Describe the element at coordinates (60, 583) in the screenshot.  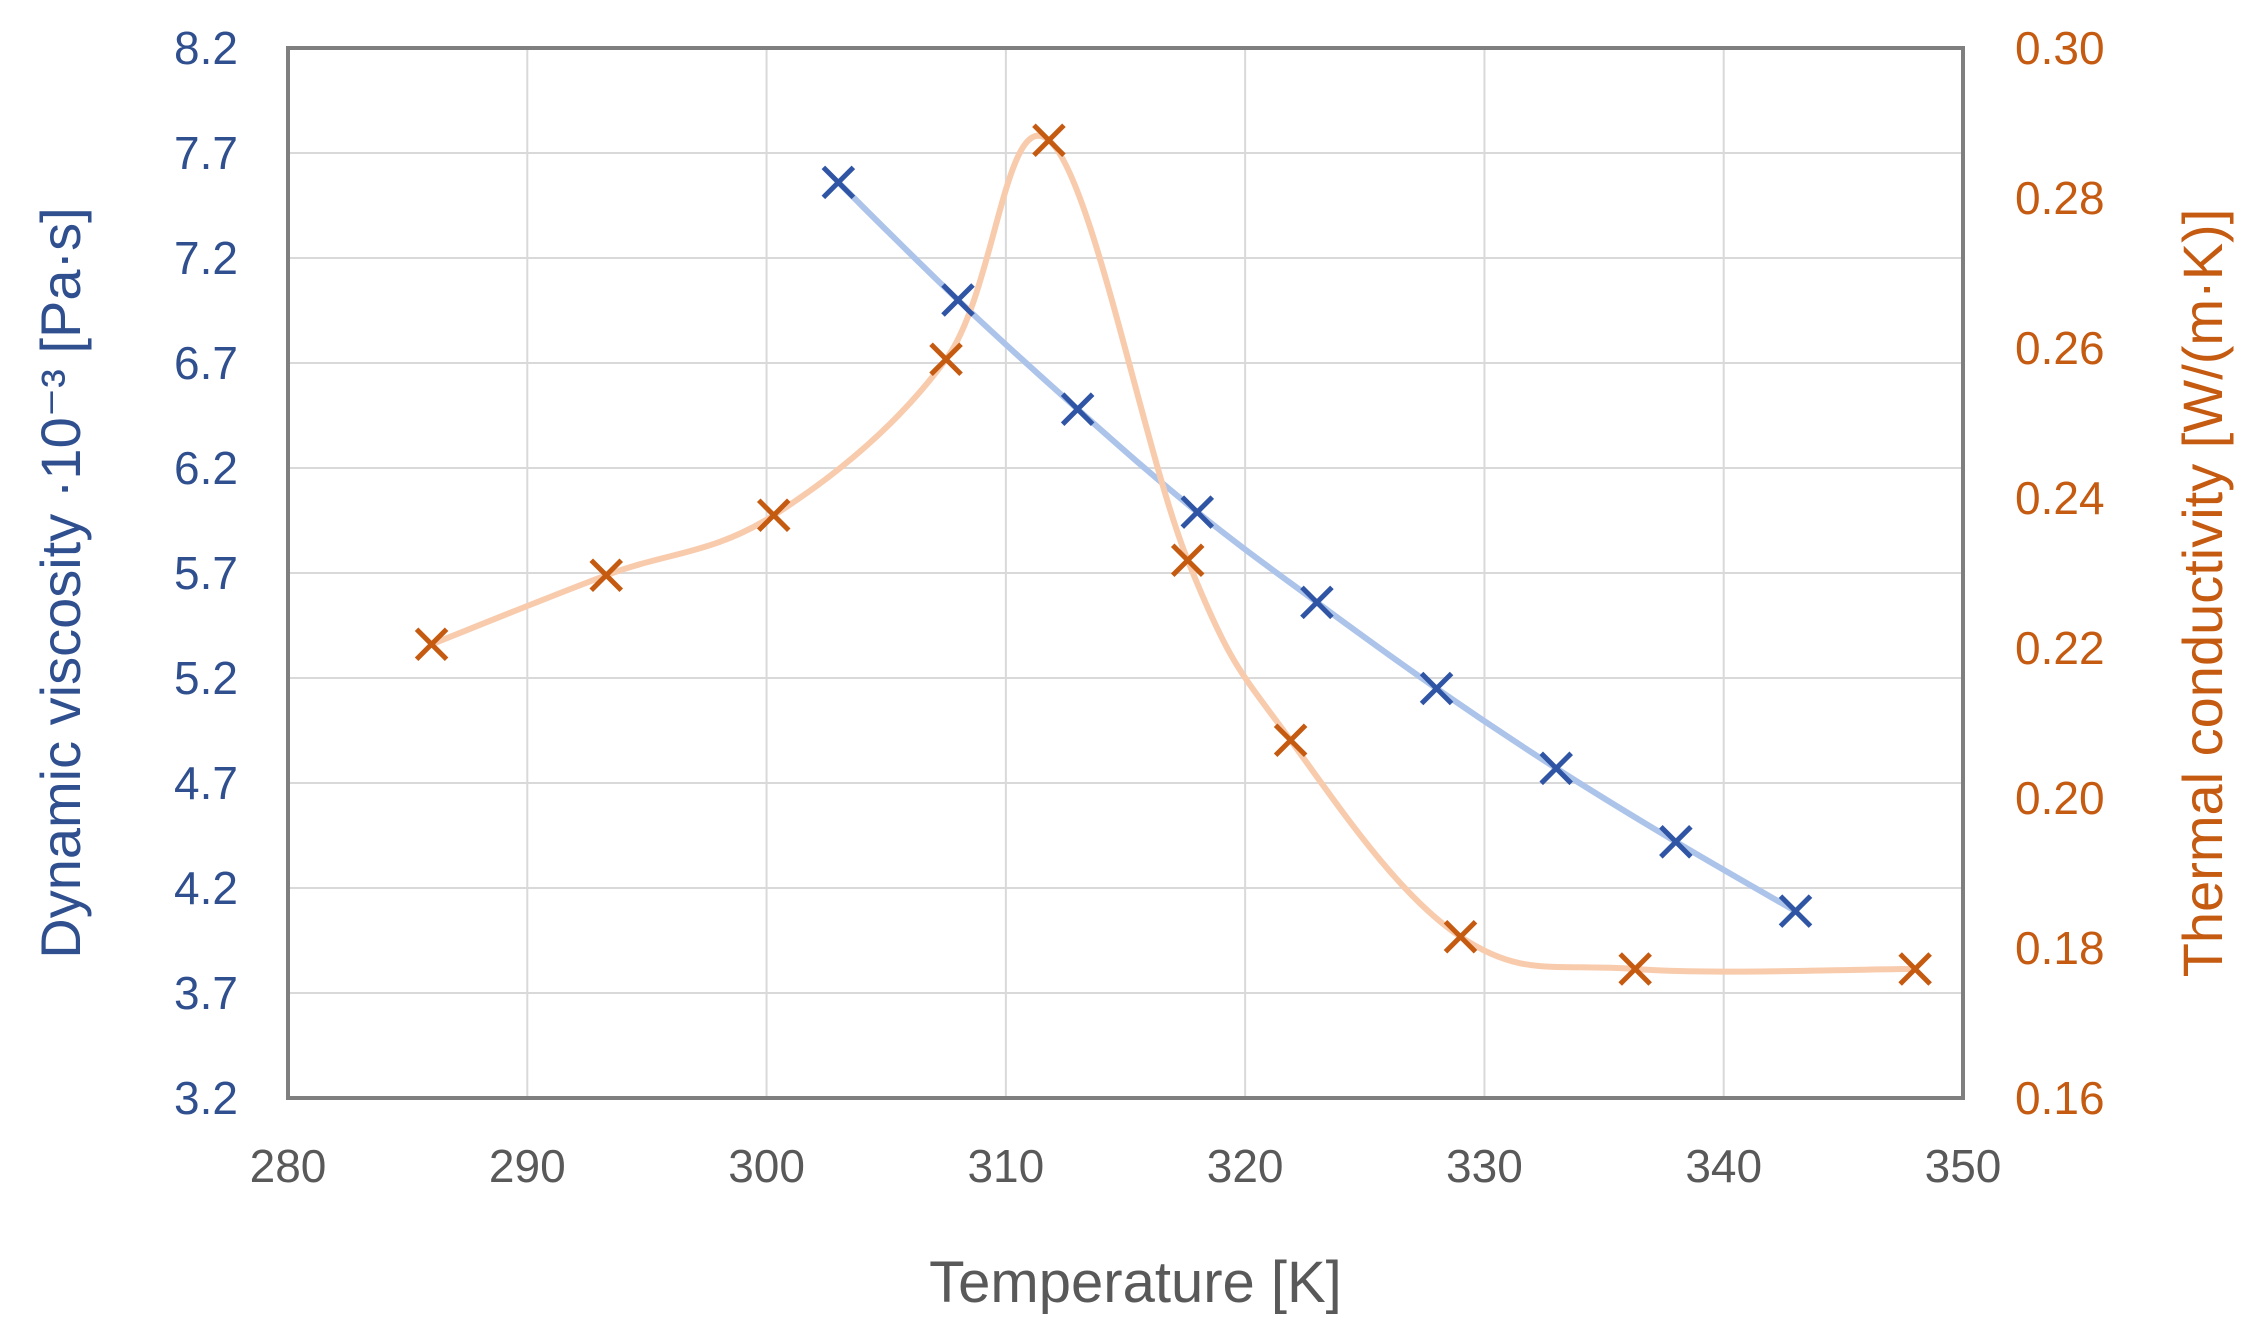
I see `y-axis-left-label: Dynamic viscosity ·10⁻³ [Pa·s]` at that location.